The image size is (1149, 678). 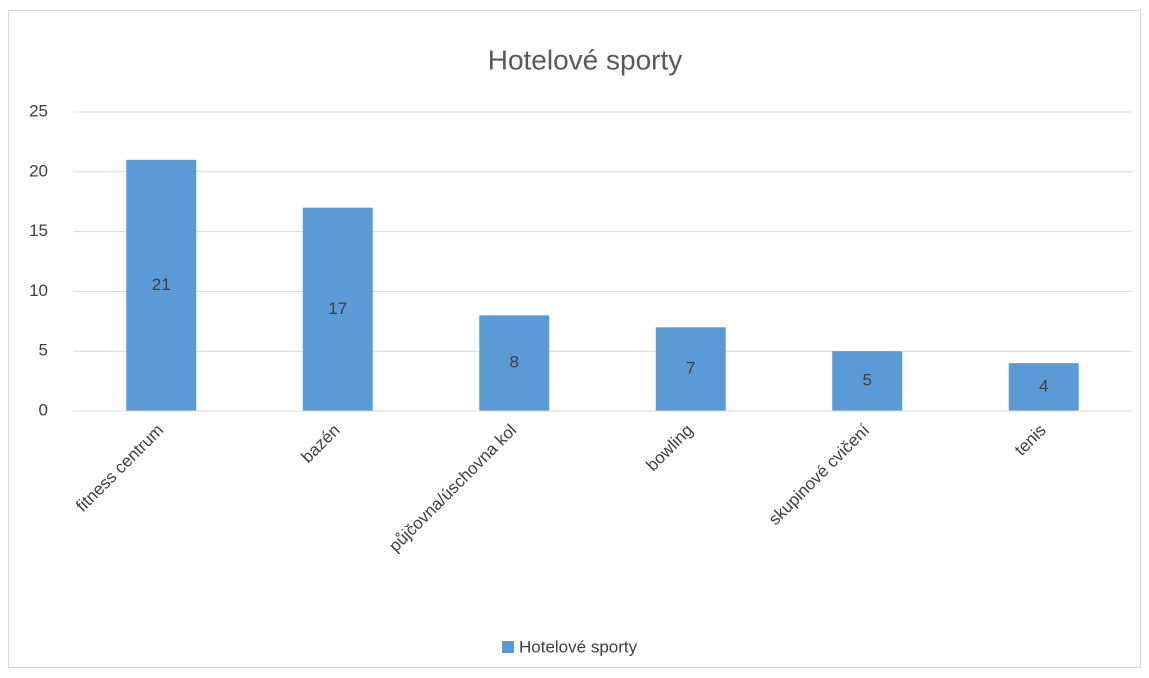 I want to click on y-tick-label: 10, so click(x=38, y=290).